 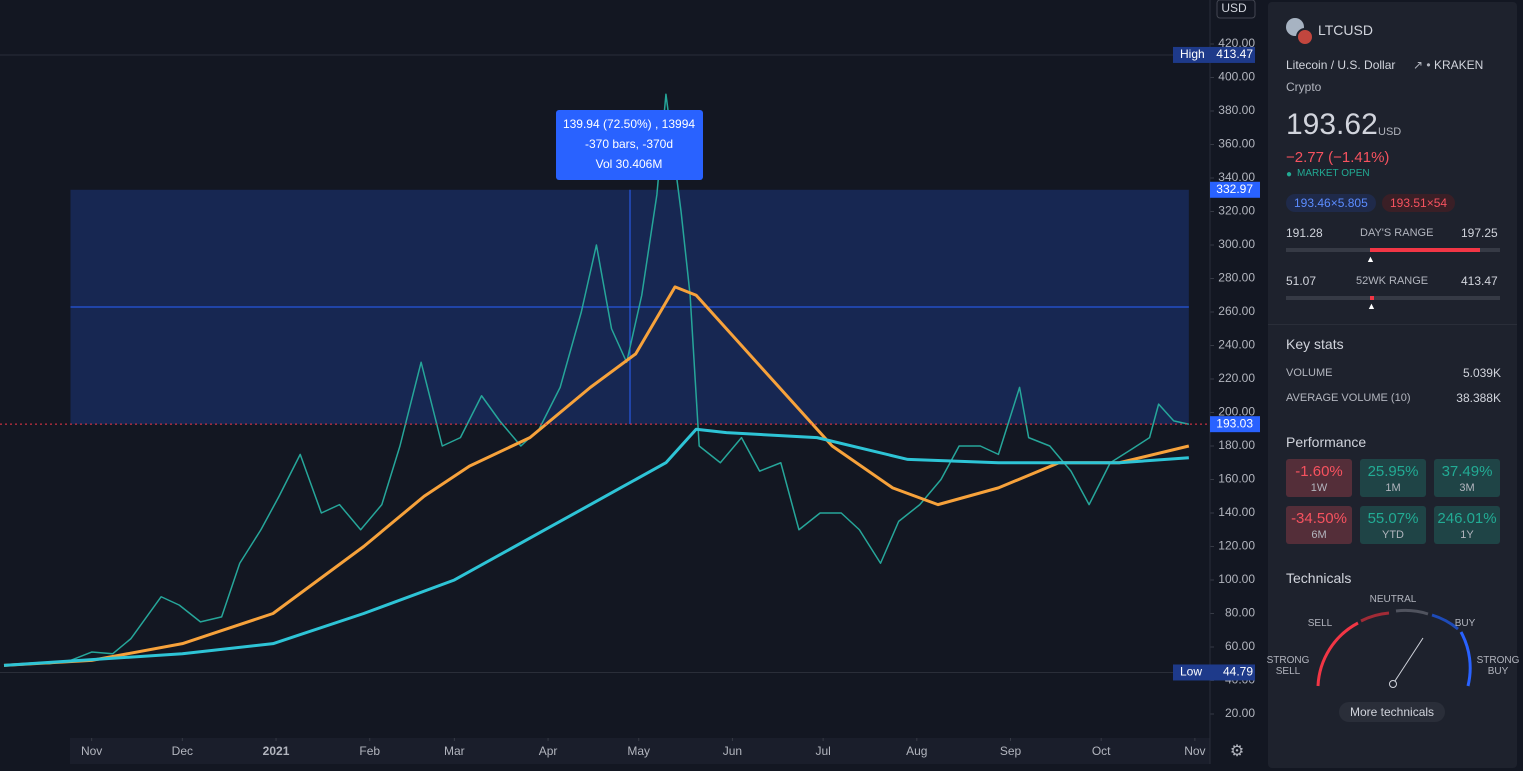 I want to click on x-tick-label: Jun, so click(x=732, y=751).